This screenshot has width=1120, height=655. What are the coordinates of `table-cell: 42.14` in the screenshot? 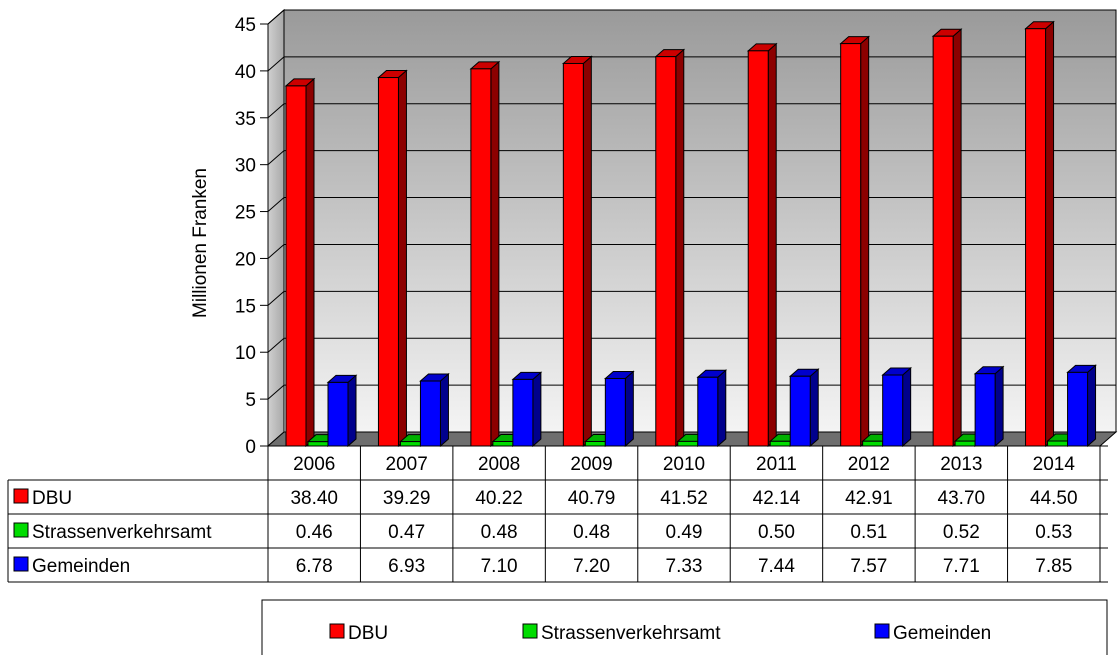 It's located at (777, 498).